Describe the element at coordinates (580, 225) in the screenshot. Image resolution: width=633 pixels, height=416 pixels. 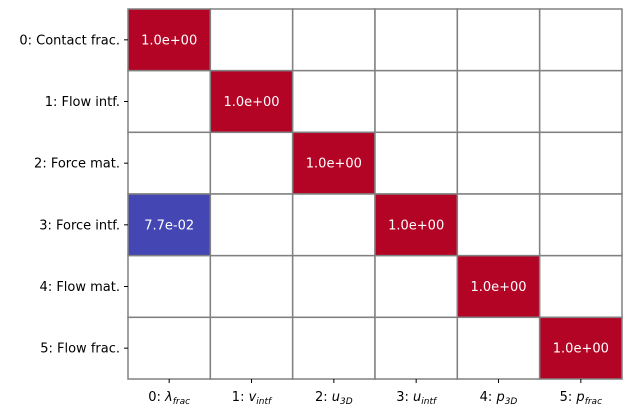
I see `heatmap-cell-r3-c5` at that location.